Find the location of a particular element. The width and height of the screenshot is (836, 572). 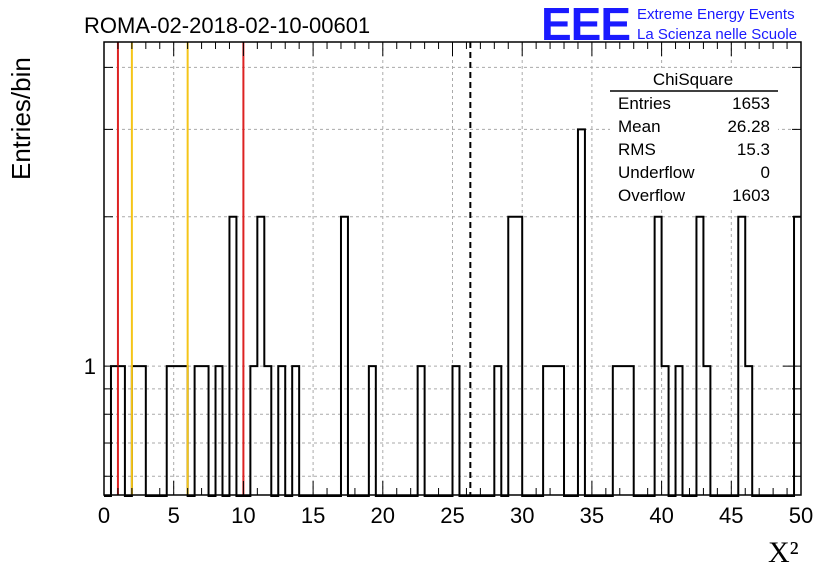

x-tick-label: 20 is located at coordinates (383, 515).